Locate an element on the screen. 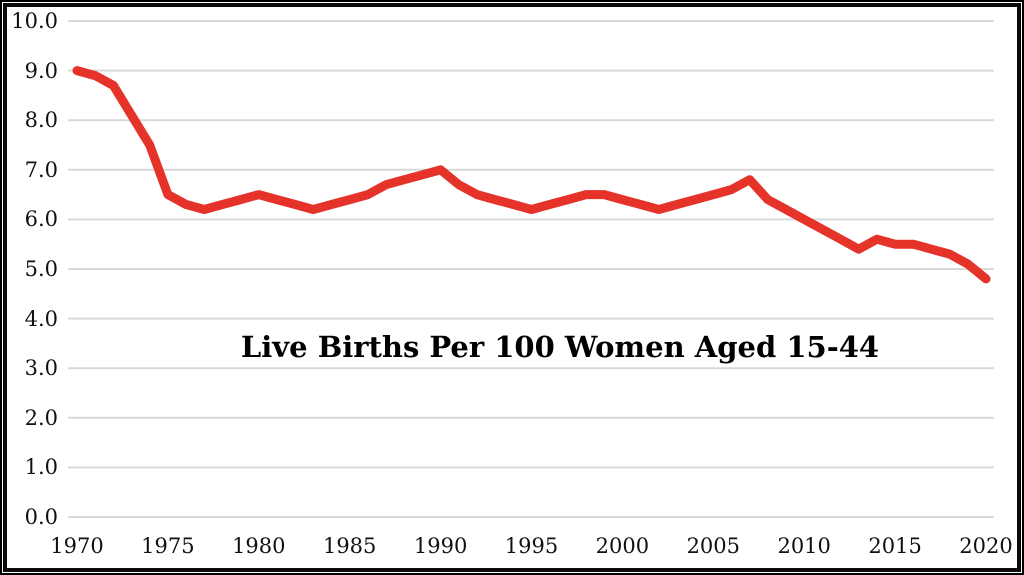 This screenshot has height=575, width=1024. x-tick-label: 1990 is located at coordinates (440, 546).